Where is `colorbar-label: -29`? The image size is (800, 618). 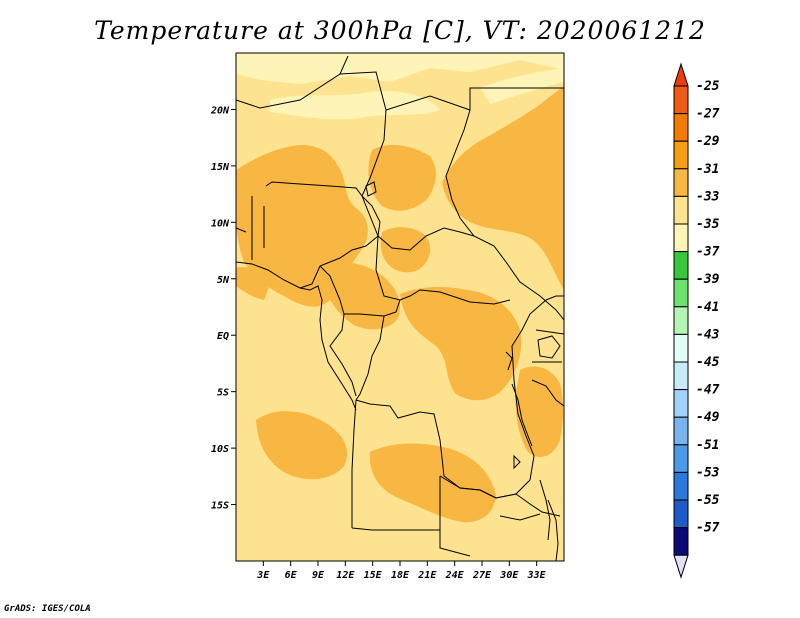
colorbar-label: -29 is located at coordinates (708, 141).